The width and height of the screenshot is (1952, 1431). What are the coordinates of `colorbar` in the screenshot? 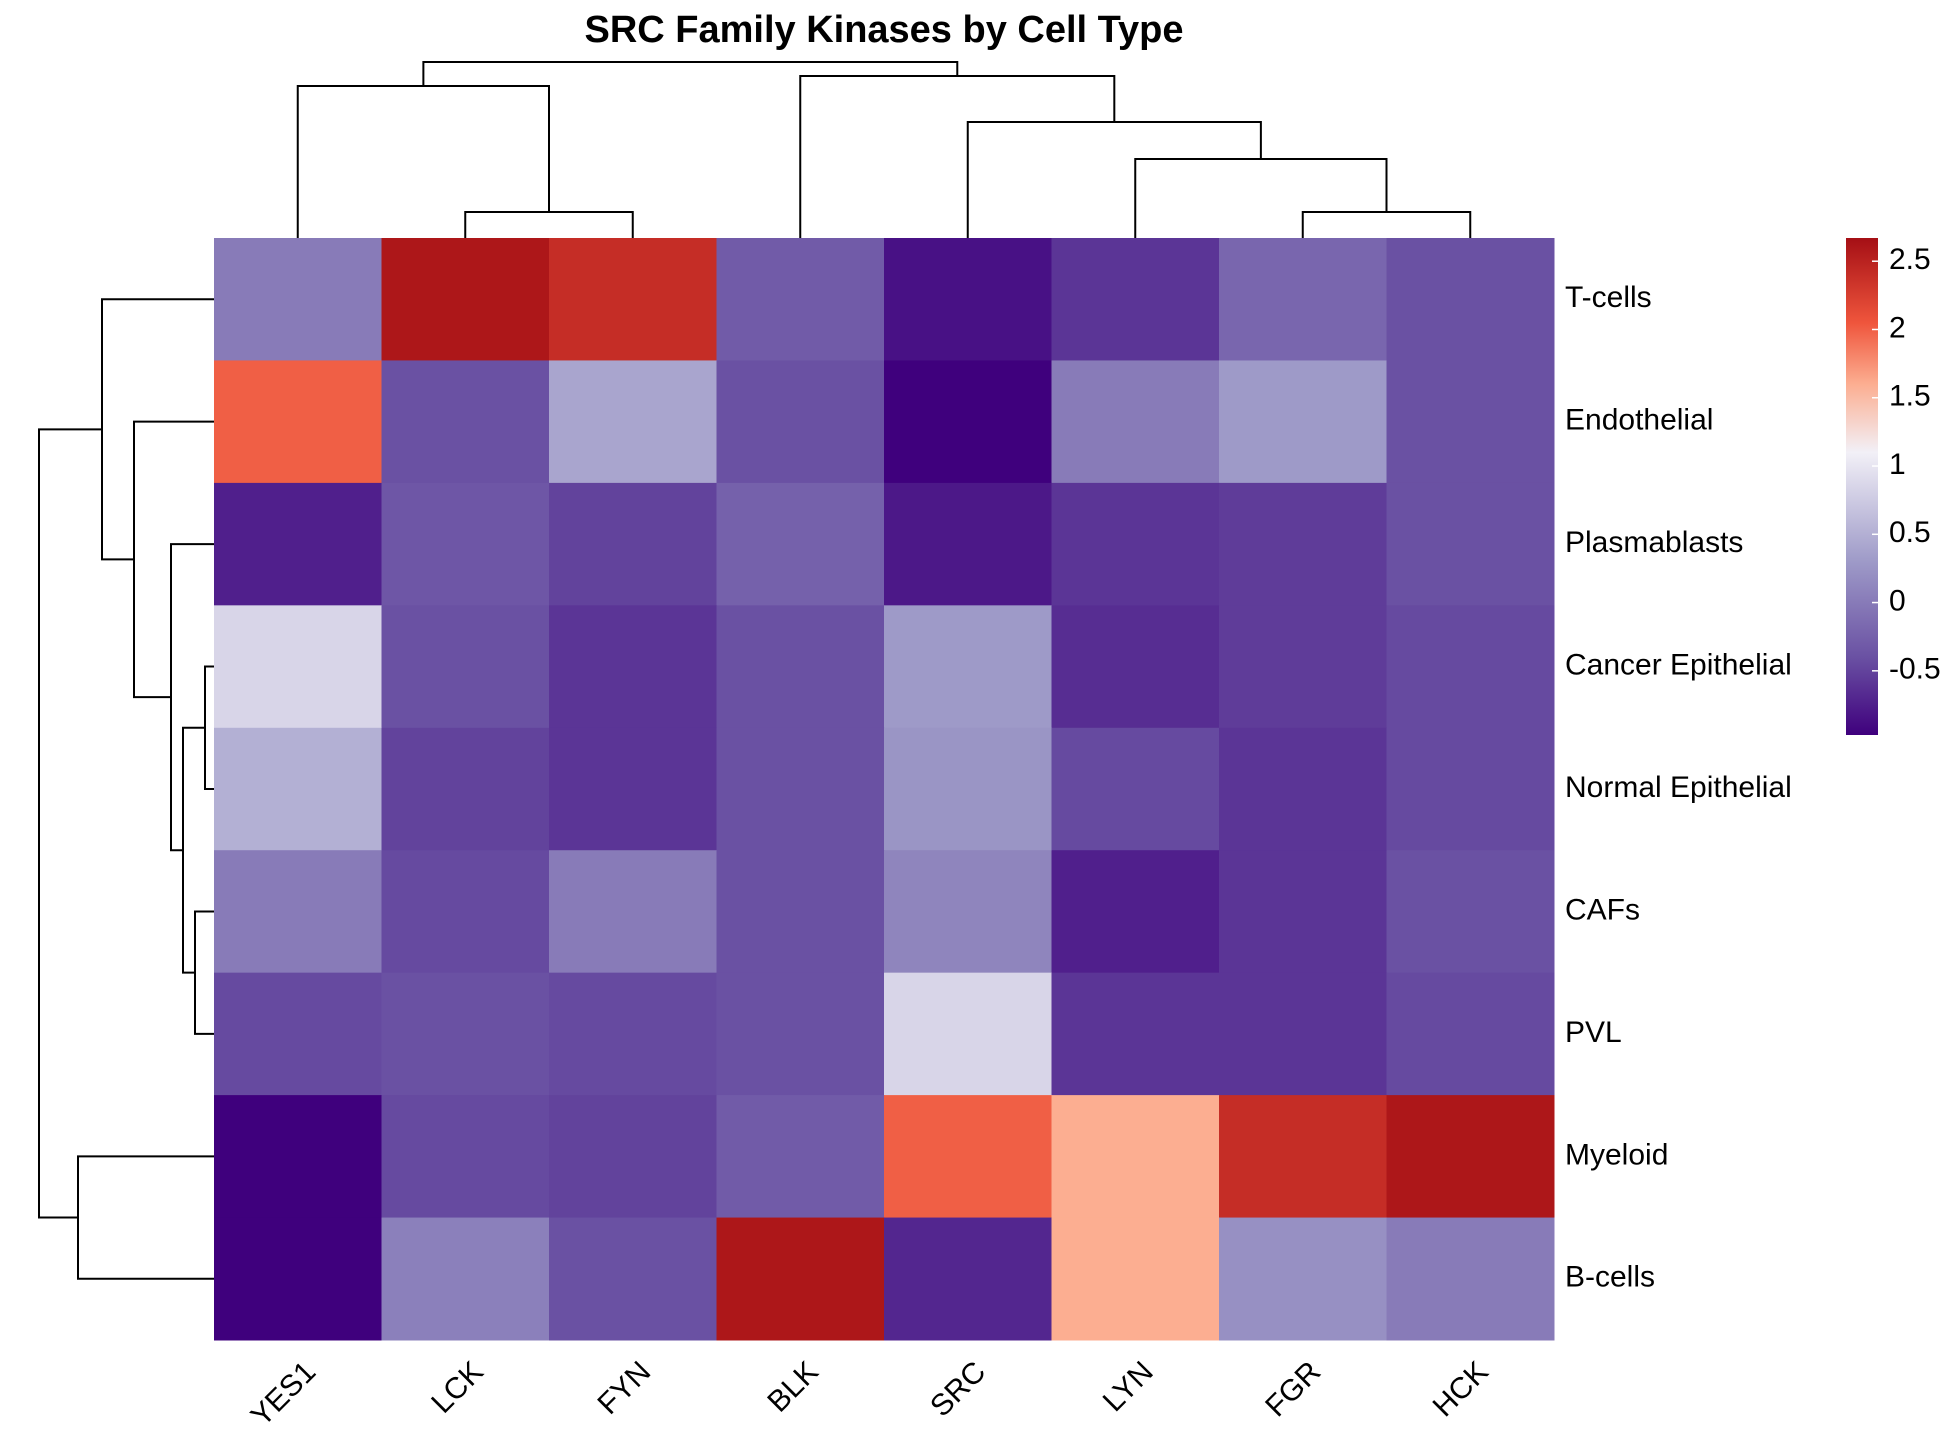 It's located at (1862, 486).